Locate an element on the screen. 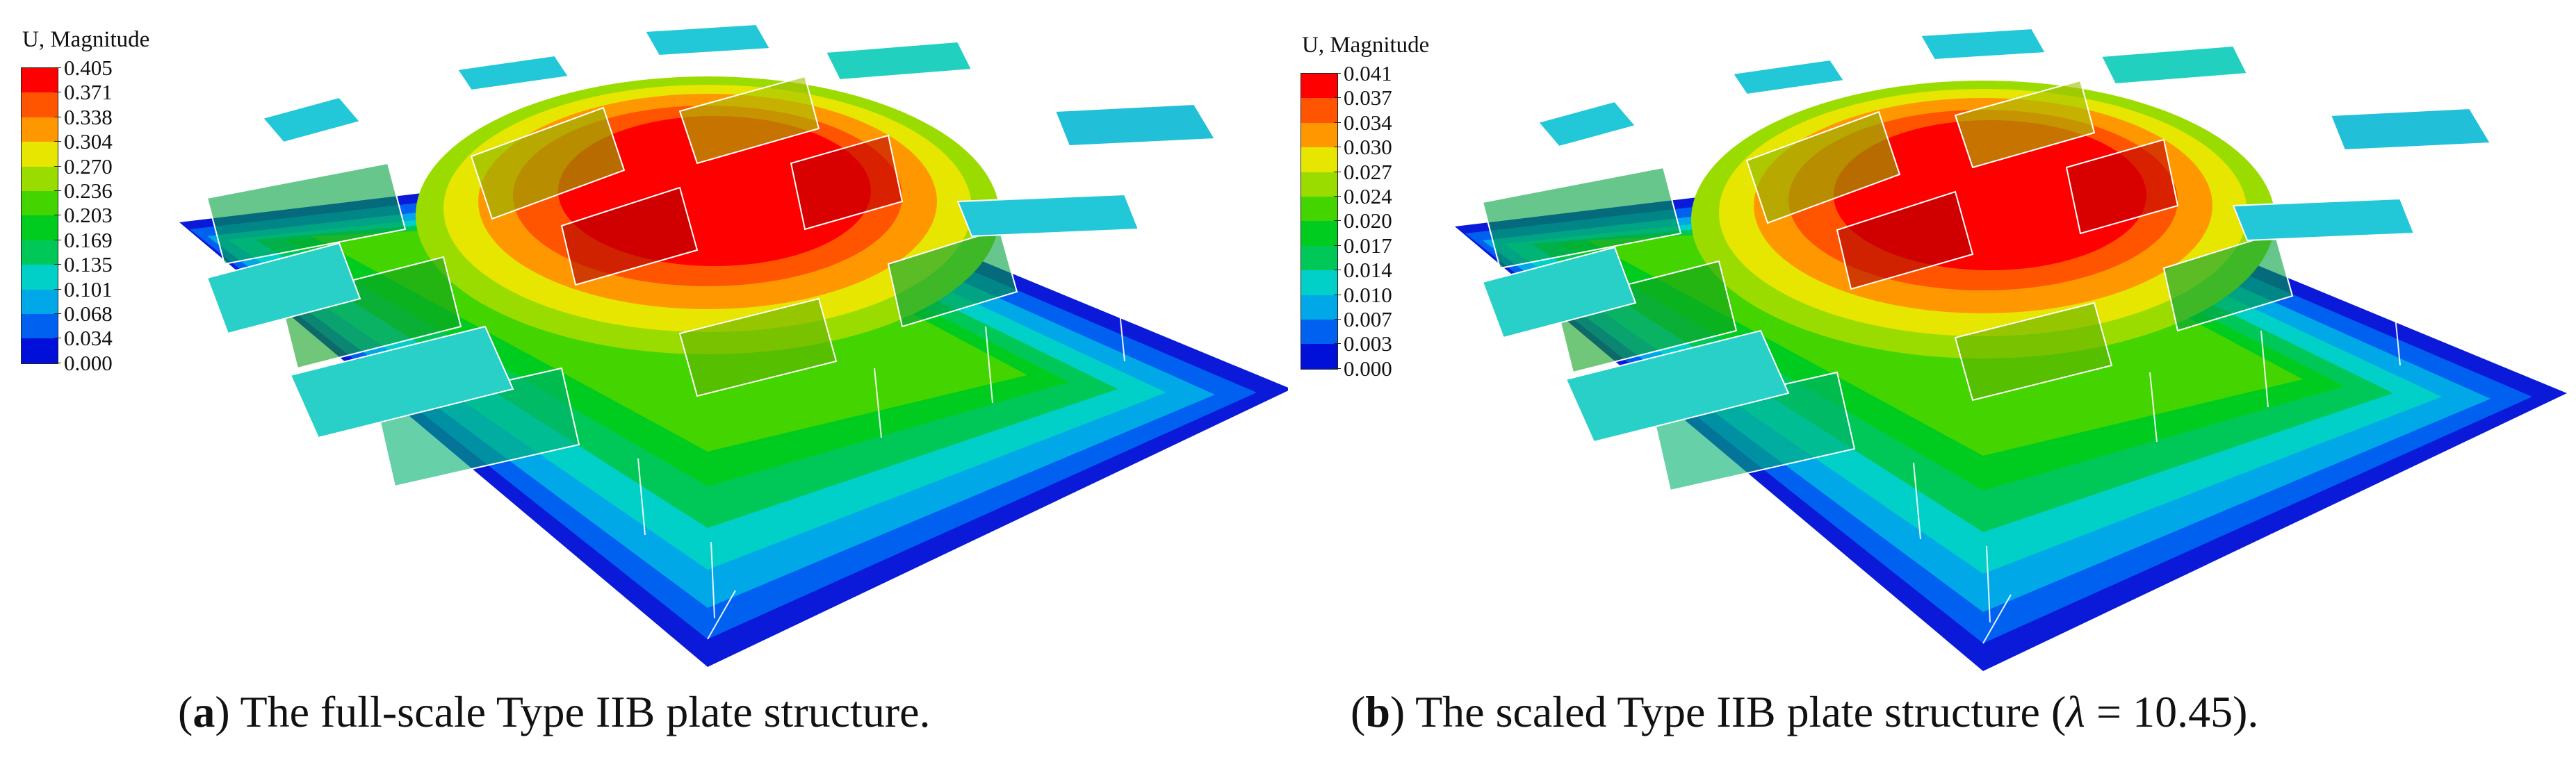 This screenshot has width=2576, height=776. legend-tick-label: 0.338 is located at coordinates (83, 116).